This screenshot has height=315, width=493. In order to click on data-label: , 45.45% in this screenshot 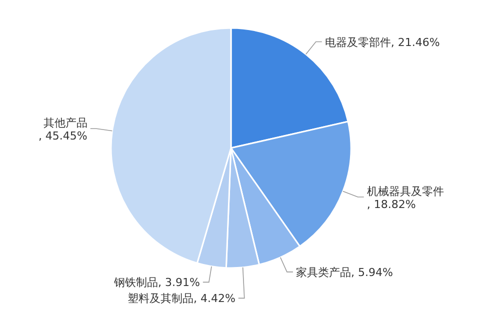, I will do `click(63, 136)`.